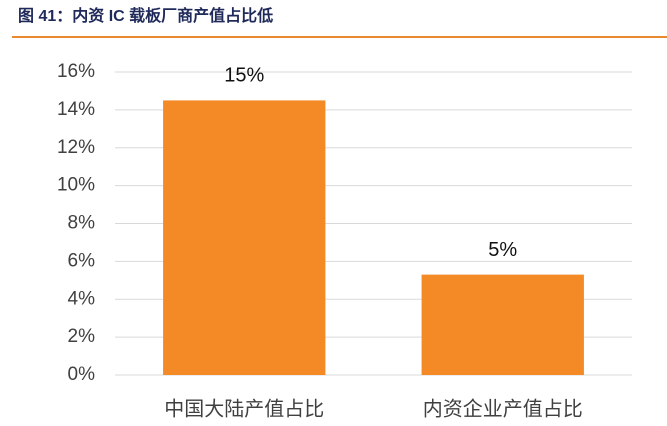 The height and width of the screenshot is (426, 667). I want to click on x-tick-label: 中国大陆产值占比, so click(244, 408).